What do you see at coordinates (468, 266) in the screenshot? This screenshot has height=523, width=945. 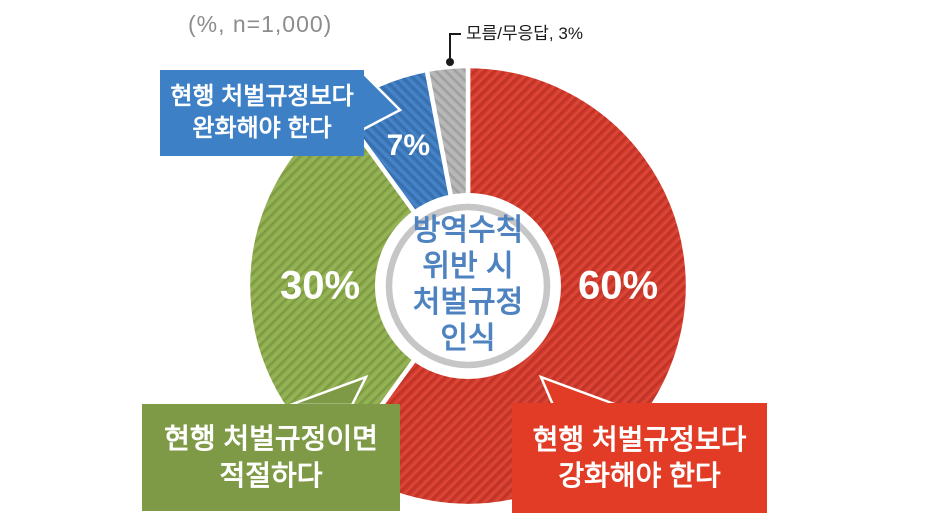 I see `center-title-line-2: 위반 시` at bounding box center [468, 266].